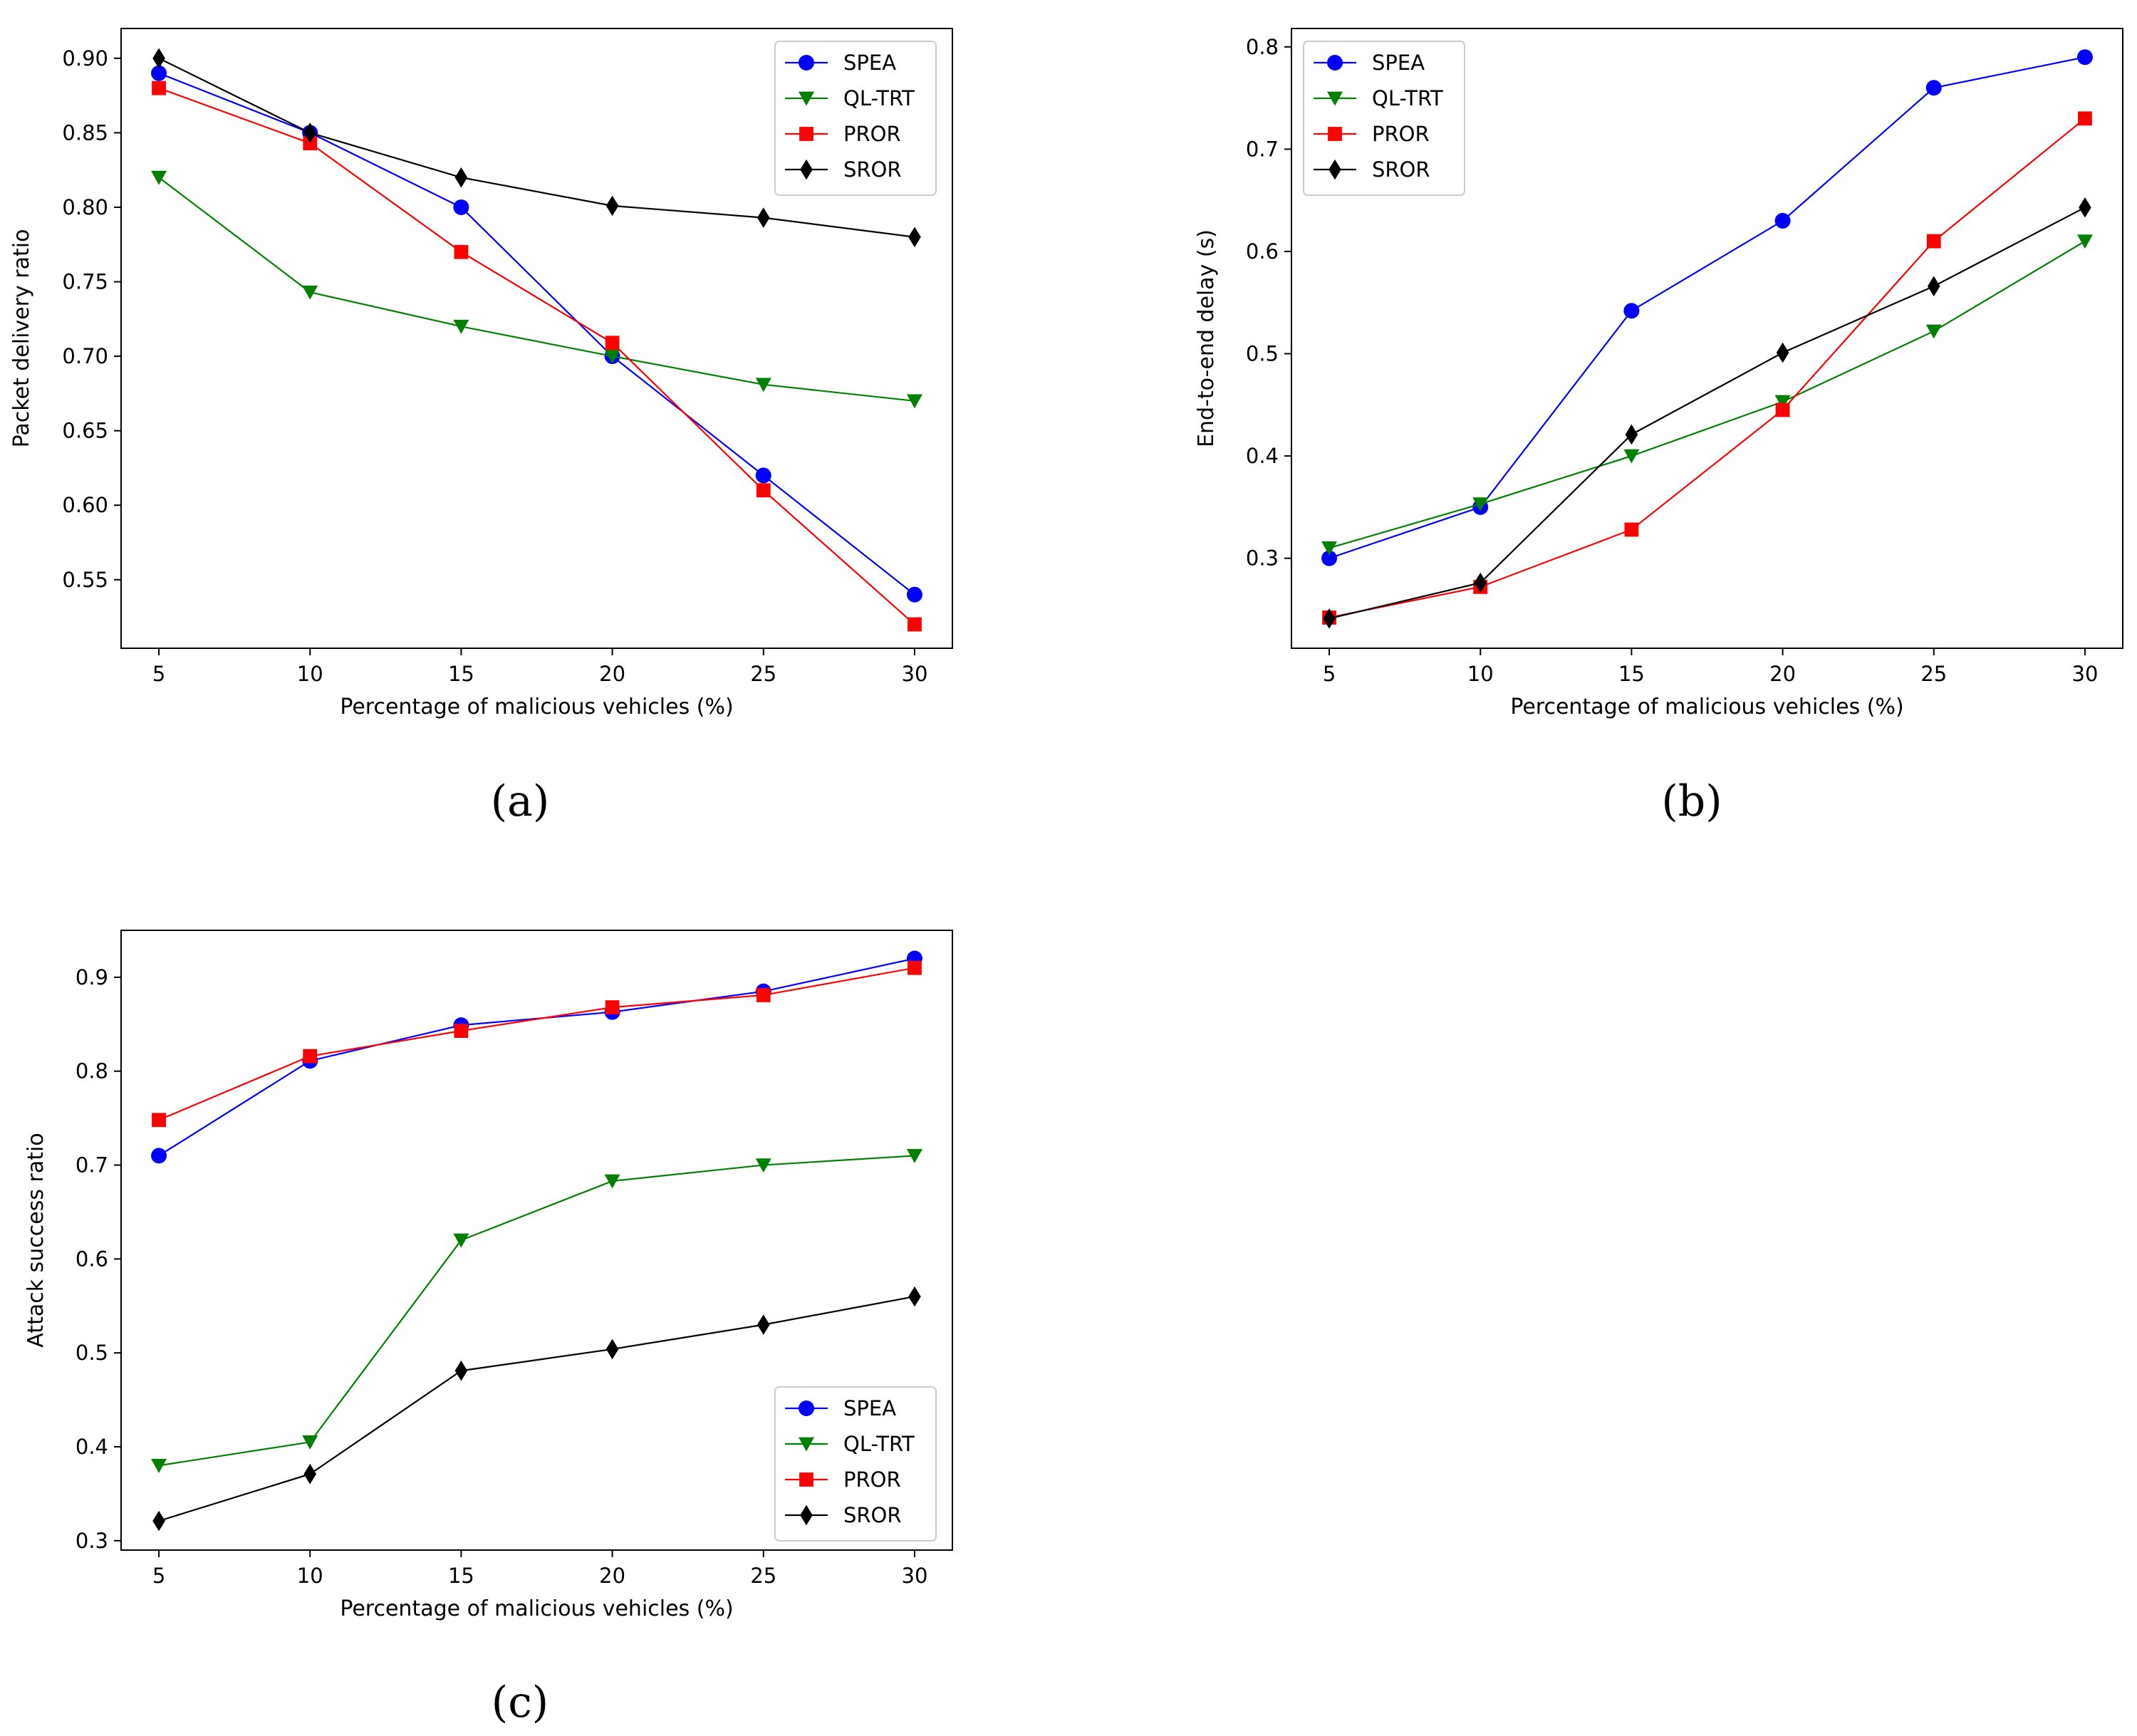  Describe the element at coordinates (85, 356) in the screenshot. I see `y-tick-label: 0.70` at that location.